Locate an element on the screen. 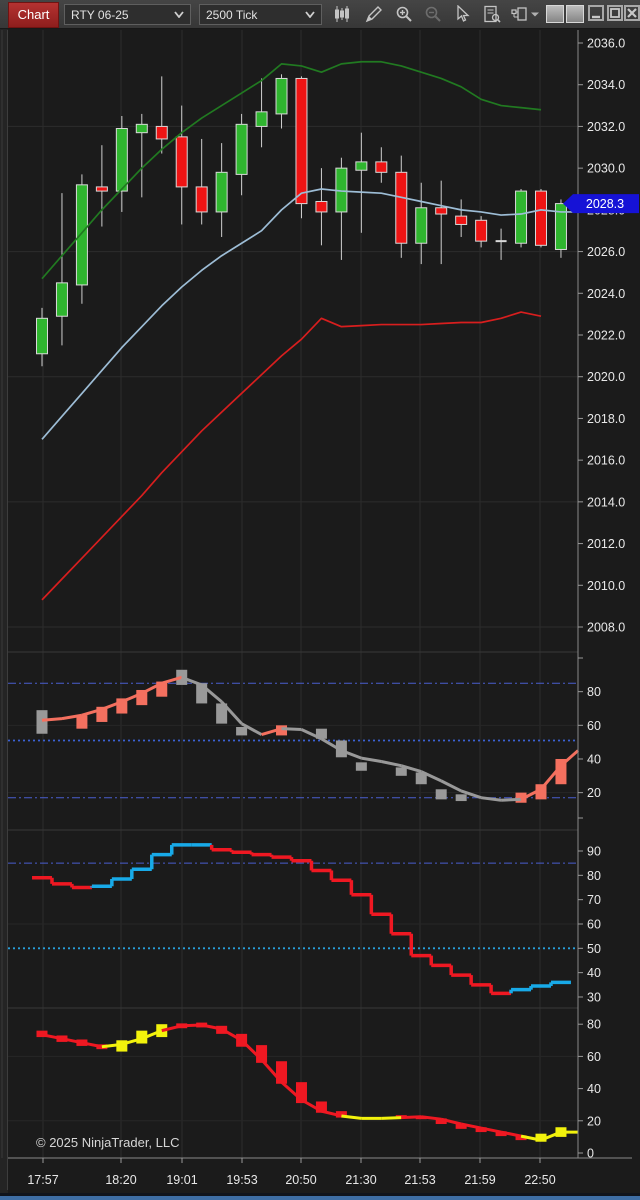  svg-text: 17:57 is located at coordinates (42, 1180).